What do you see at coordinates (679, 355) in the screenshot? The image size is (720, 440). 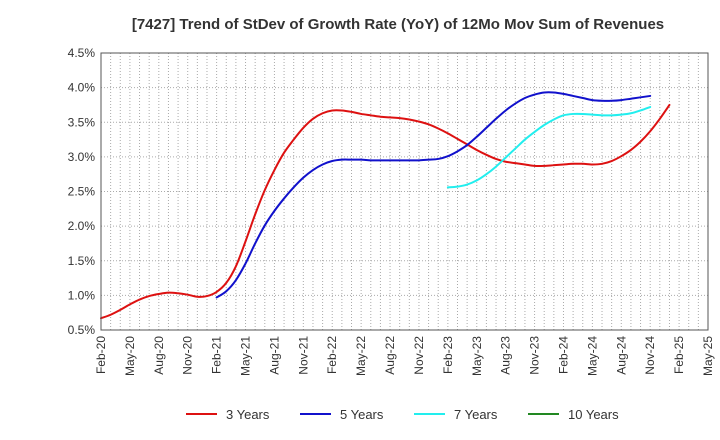 I see `x-tick-label: Feb-25` at bounding box center [679, 355].